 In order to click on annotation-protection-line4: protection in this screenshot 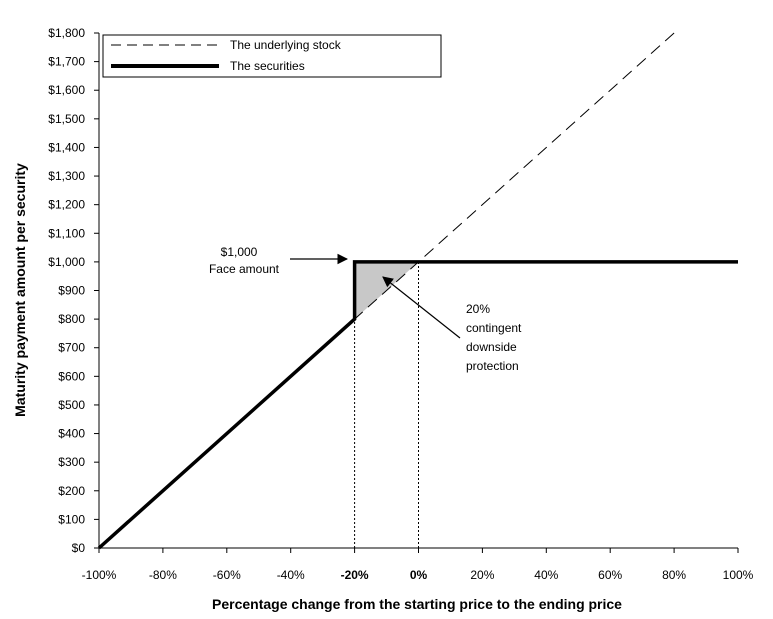, I will do `click(492, 366)`.